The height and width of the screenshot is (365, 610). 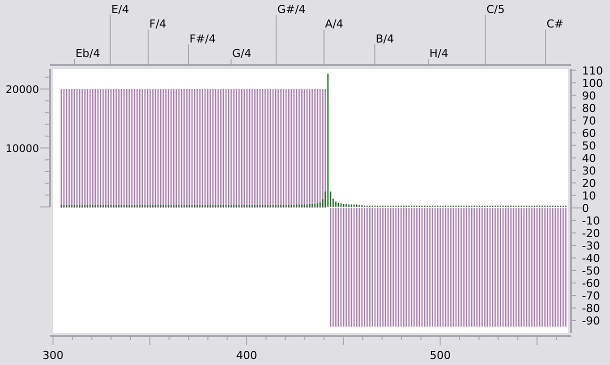 I want to click on ref-line-label: G#/4, so click(x=291, y=9).